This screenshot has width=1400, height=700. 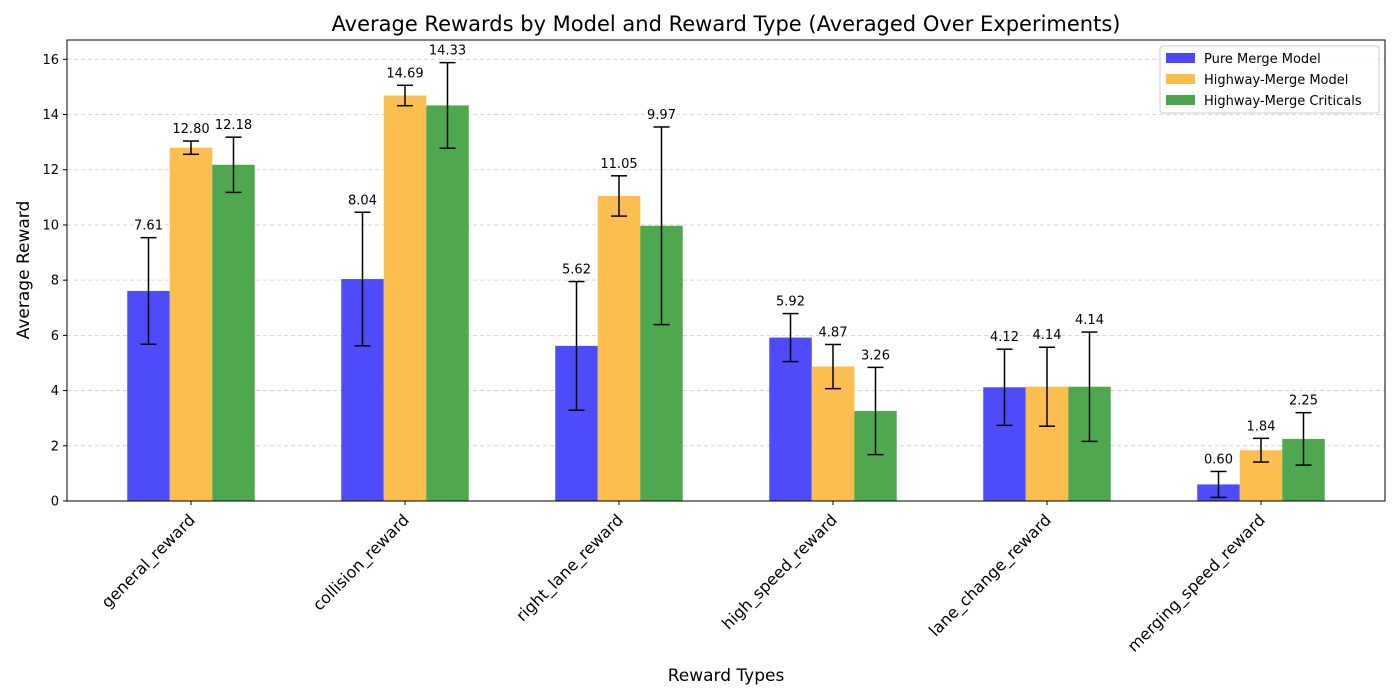 What do you see at coordinates (1047, 335) in the screenshot?
I see `value-label-lane_change_reward-1: 4.14` at bounding box center [1047, 335].